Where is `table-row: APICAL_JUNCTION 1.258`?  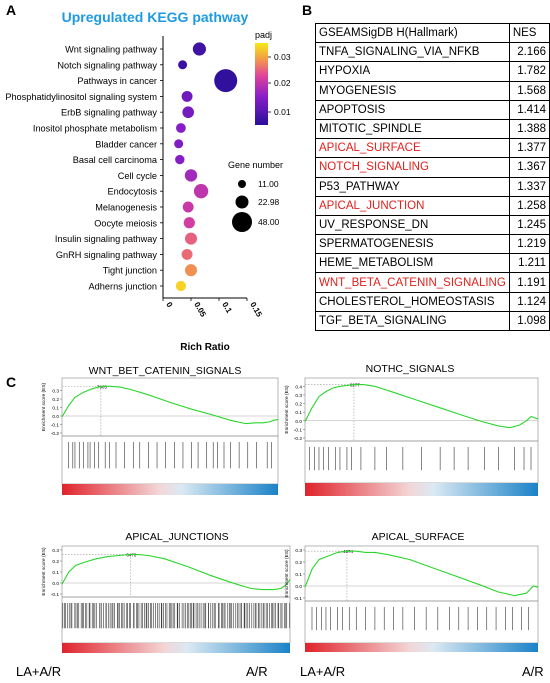
table-row: APICAL_JUNCTION 1.258 is located at coordinates (432, 205).